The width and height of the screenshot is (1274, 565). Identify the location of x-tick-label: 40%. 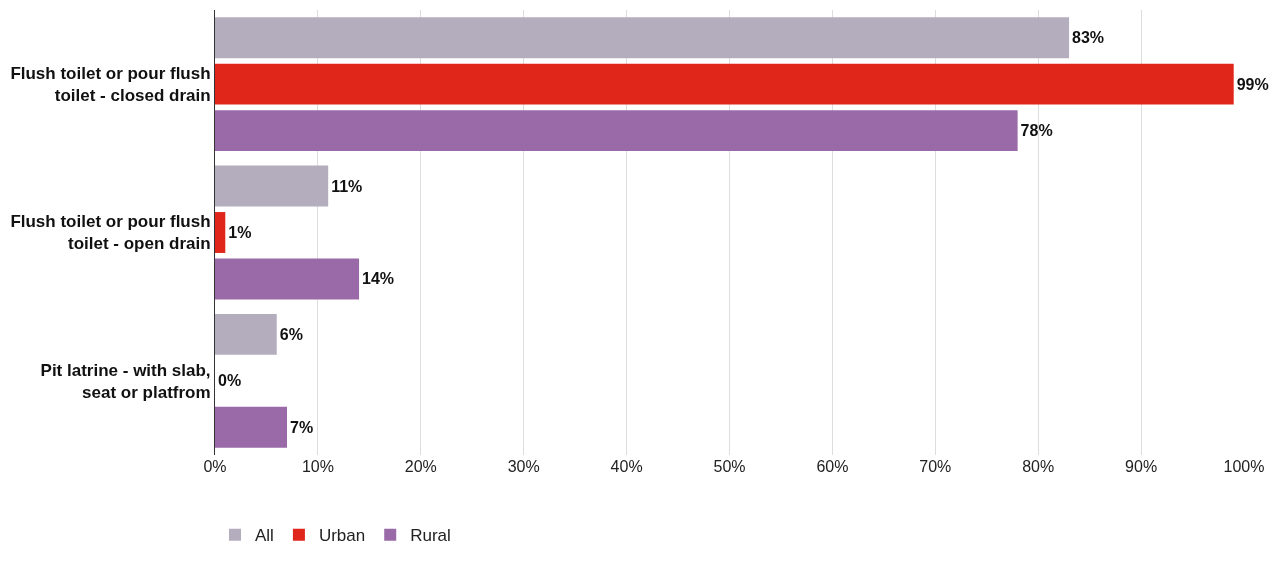
(626, 466).